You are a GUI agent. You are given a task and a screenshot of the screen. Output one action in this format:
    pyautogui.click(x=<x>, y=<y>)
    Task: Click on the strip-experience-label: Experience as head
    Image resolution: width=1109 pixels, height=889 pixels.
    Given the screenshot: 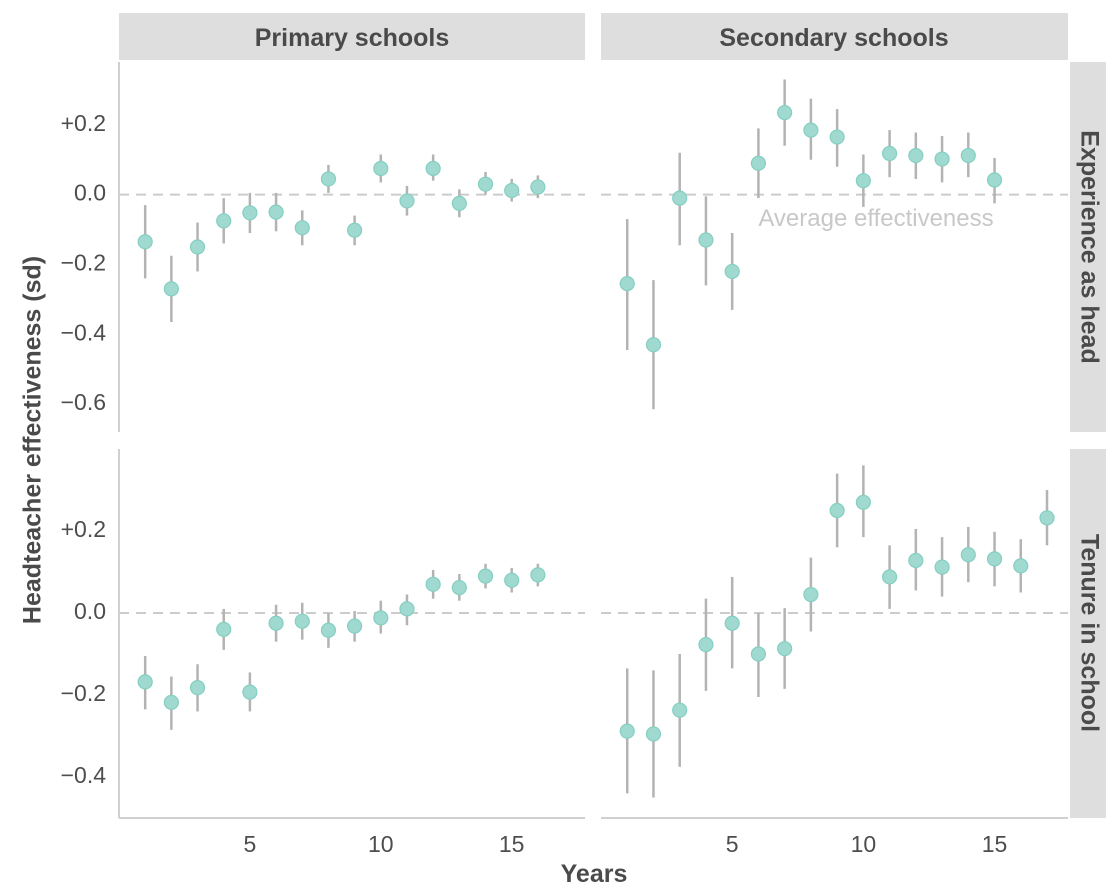 What is the action you would take?
    pyautogui.click(x=1089, y=246)
    